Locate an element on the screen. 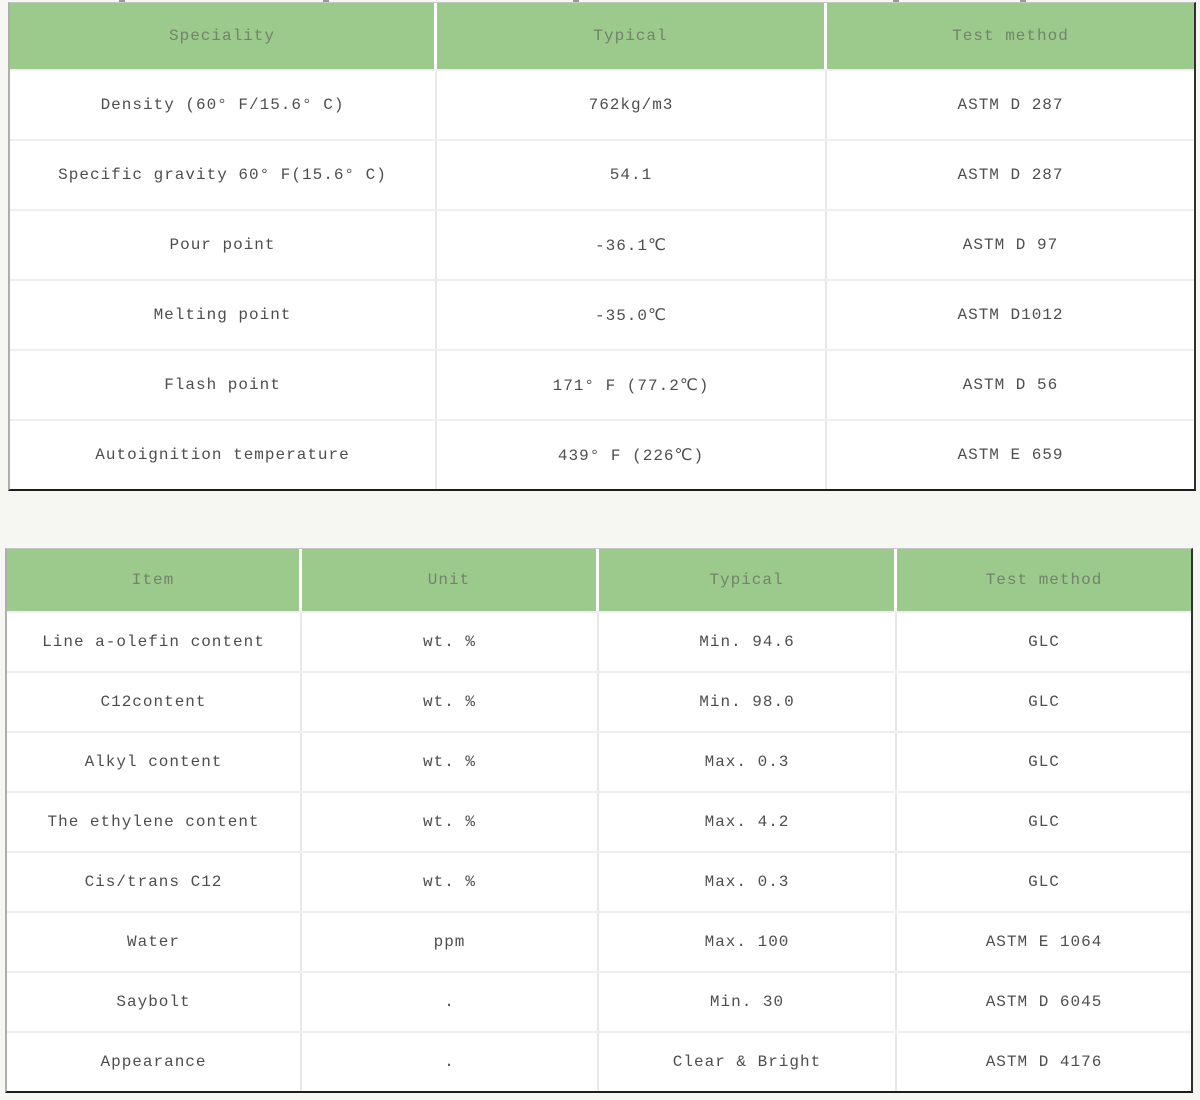 The height and width of the screenshot is (1100, 1200). column-header-unit: Unit is located at coordinates (450, 580).